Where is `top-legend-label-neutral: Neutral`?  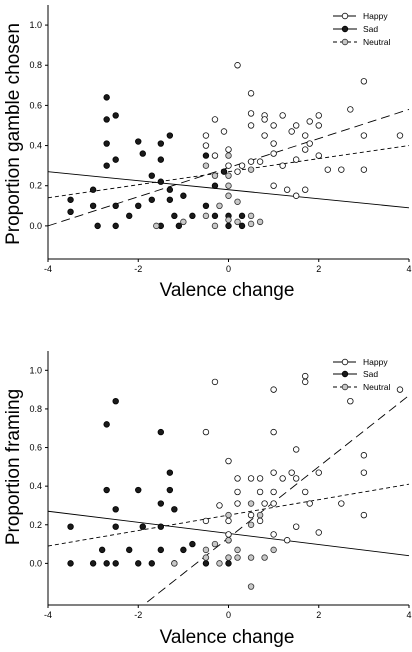
top-legend-label-neutral: Neutral is located at coordinates (377, 42).